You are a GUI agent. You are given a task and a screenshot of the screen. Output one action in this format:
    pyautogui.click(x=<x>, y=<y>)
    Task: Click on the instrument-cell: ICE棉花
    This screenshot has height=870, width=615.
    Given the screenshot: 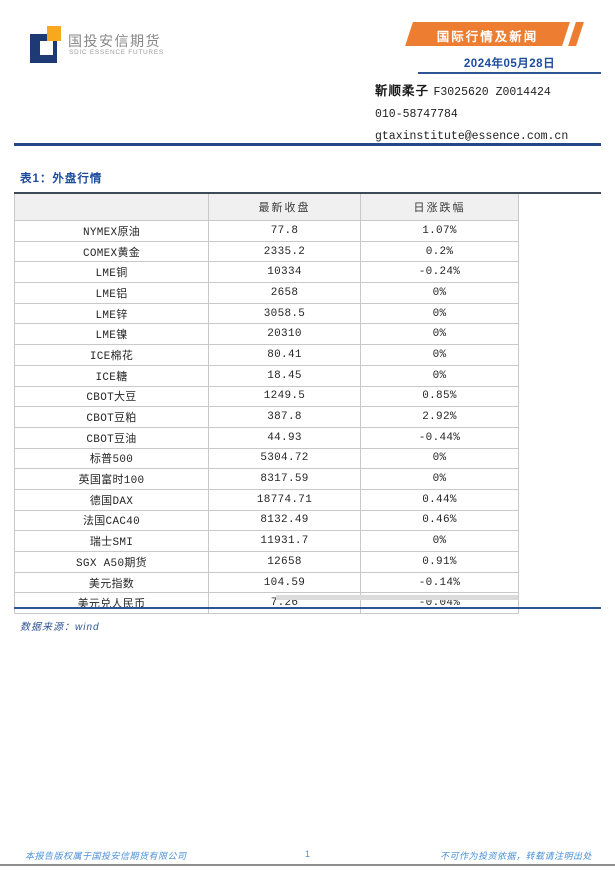 What is the action you would take?
    pyautogui.click(x=111, y=356)
    